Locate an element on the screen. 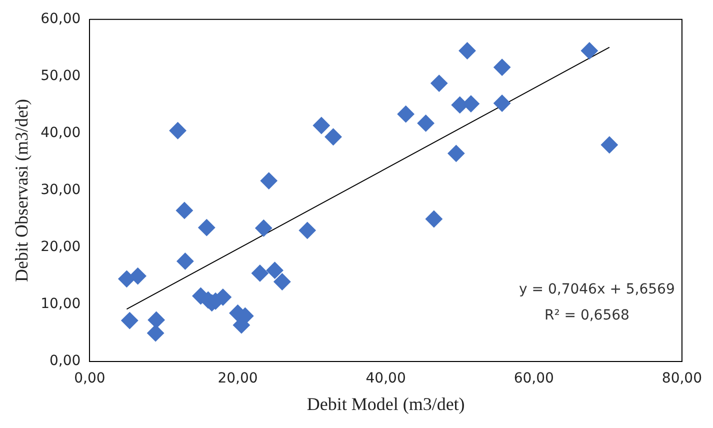 This screenshot has width=713, height=428. x-tick-label: 40,00 is located at coordinates (386, 378).